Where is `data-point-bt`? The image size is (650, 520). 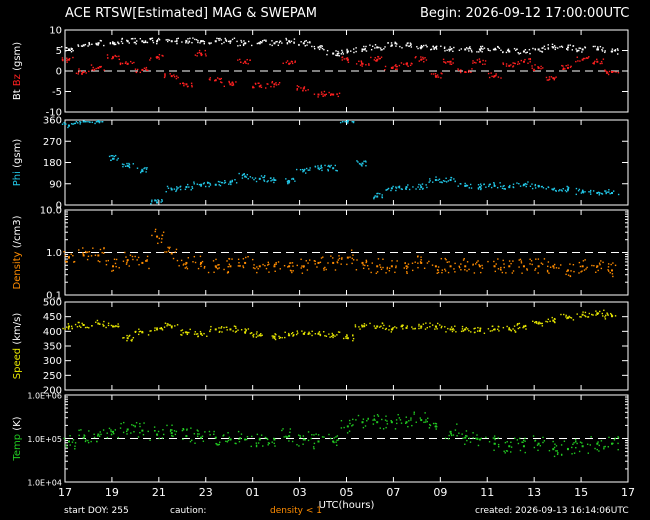 data-point-bt is located at coordinates (377, 47).